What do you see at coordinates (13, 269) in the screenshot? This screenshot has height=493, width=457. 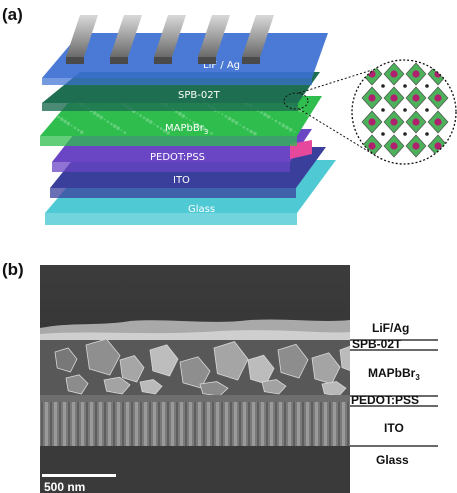 I see `panel-b-label: (b)` at bounding box center [13, 269].